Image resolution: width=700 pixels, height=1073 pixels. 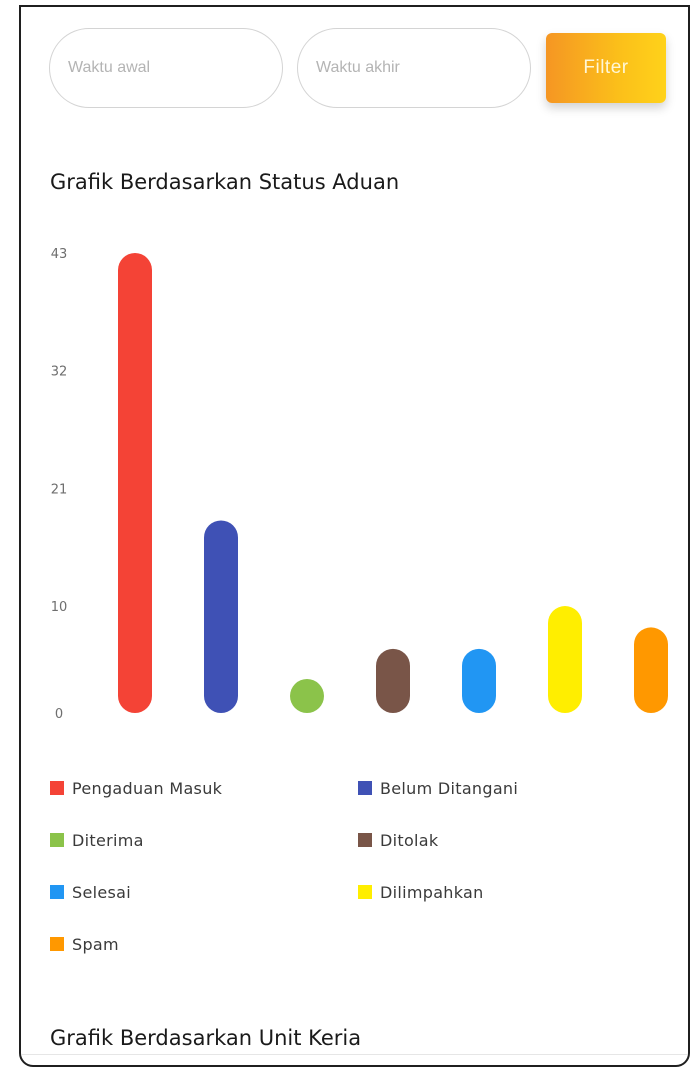 I want to click on unit-chart-title: Grafik Berdasarkan Unit Keria, so click(x=206, y=1038).